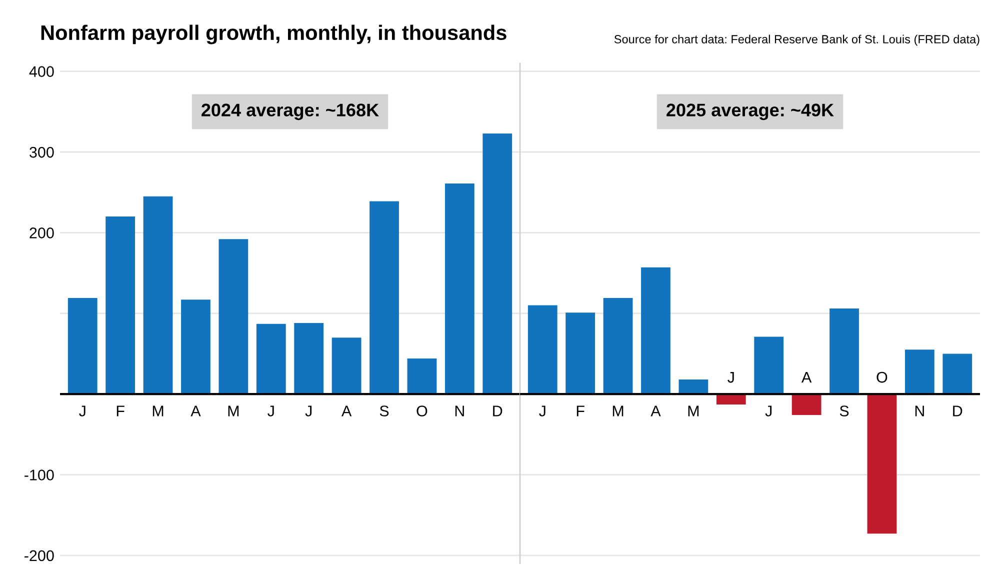 This screenshot has width=1000, height=575. I want to click on annotation: 2024 average: ~168K, so click(290, 112).